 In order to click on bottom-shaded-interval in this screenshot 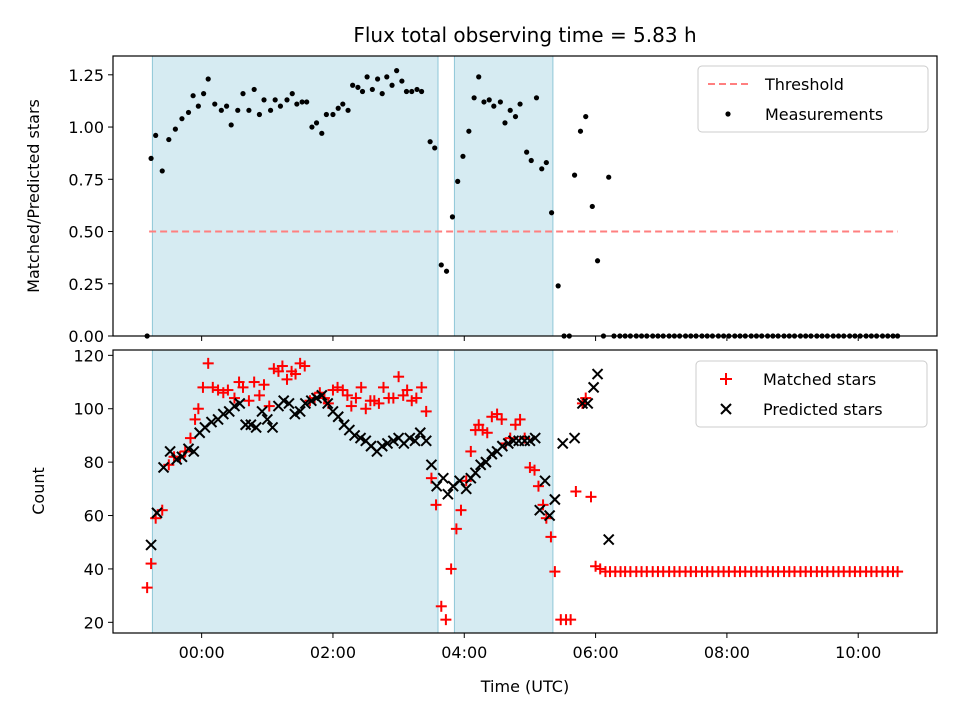, I will do `click(295, 491)`.